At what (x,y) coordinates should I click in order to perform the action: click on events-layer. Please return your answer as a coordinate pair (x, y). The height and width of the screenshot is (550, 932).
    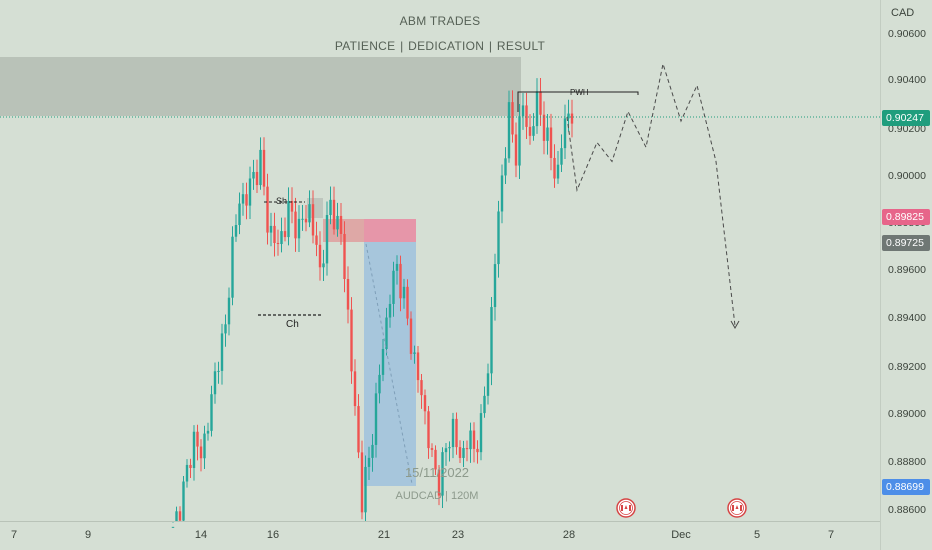
    Looking at the image, I should click on (681, 508).